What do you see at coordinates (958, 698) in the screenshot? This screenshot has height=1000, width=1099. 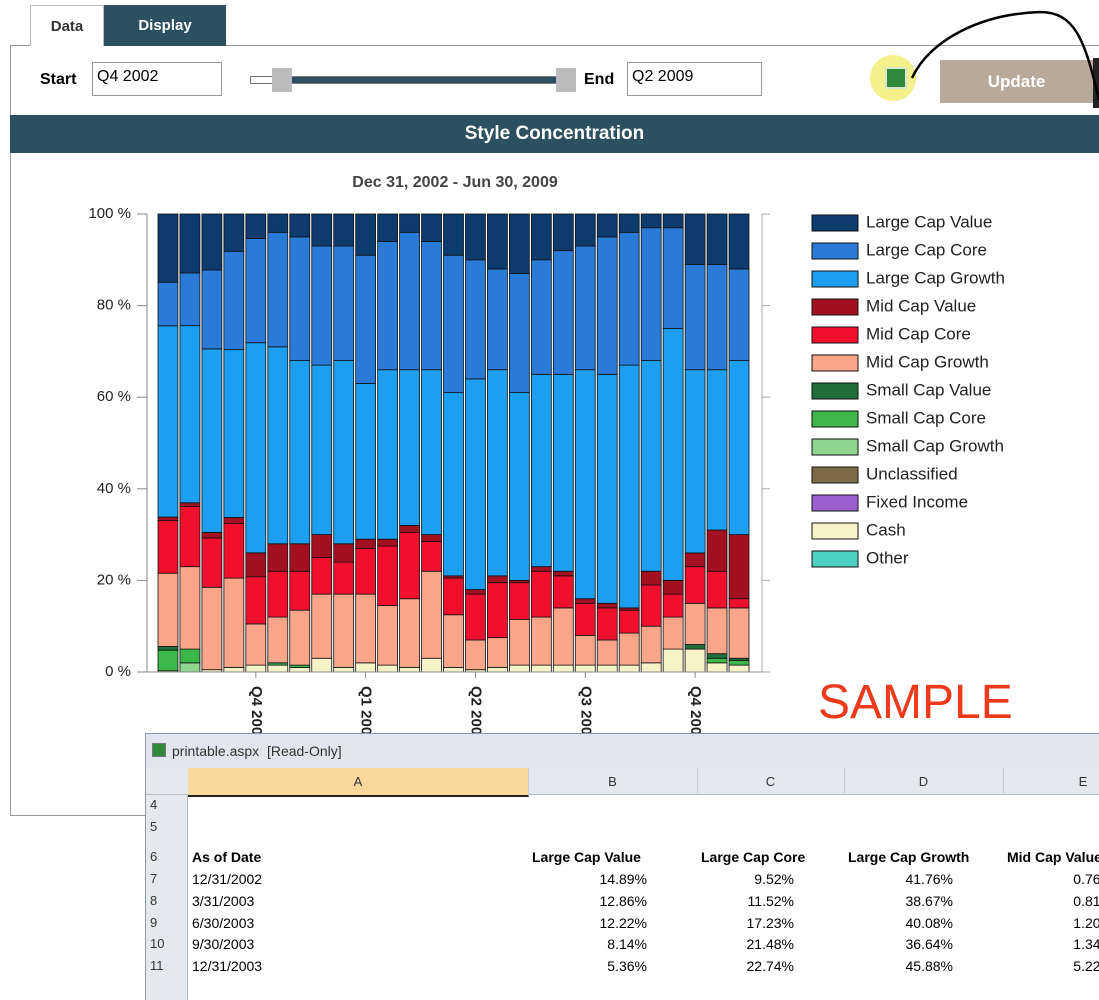 I see `watermark-box` at bounding box center [958, 698].